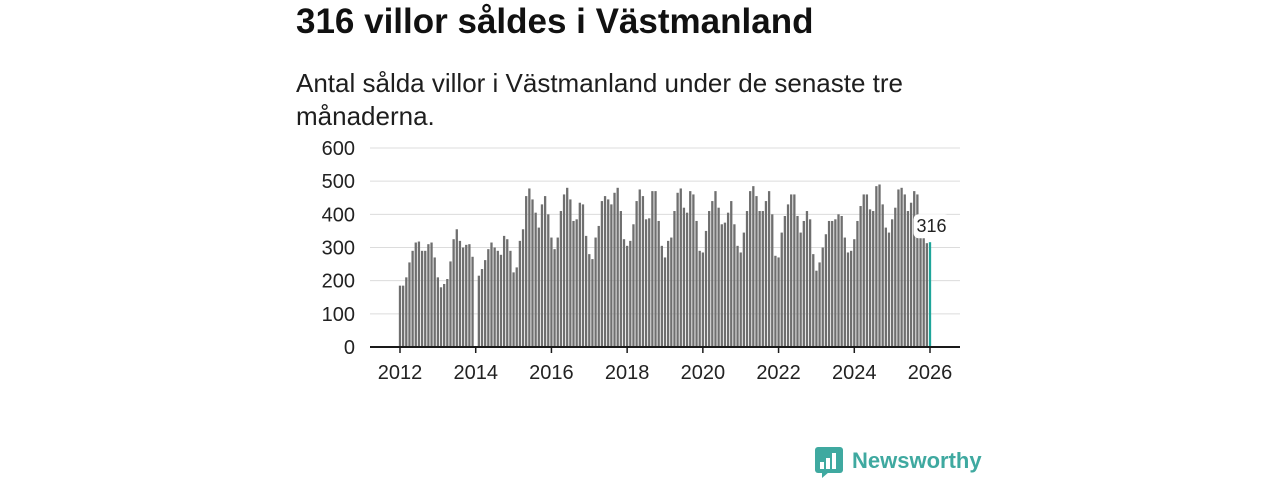 The height and width of the screenshot is (480, 1280). What do you see at coordinates (349, 348) in the screenshot?
I see `y-tick-label: 0` at bounding box center [349, 348].